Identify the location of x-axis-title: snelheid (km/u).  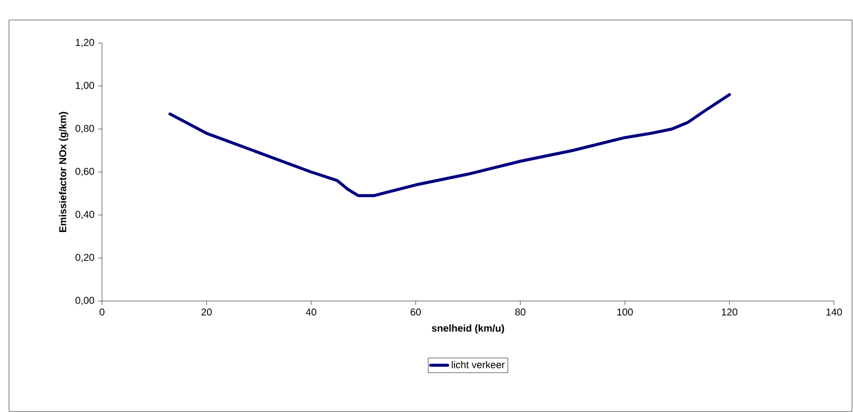
(468, 329).